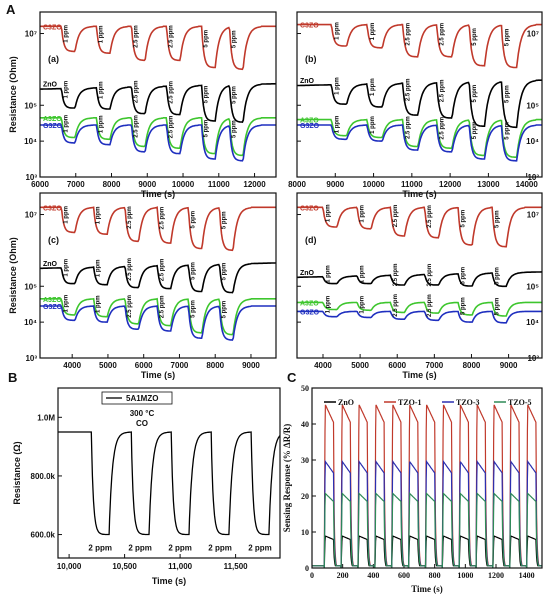 This screenshot has height=607, width=550. I want to click on panel-B-frame, so click(169, 473).